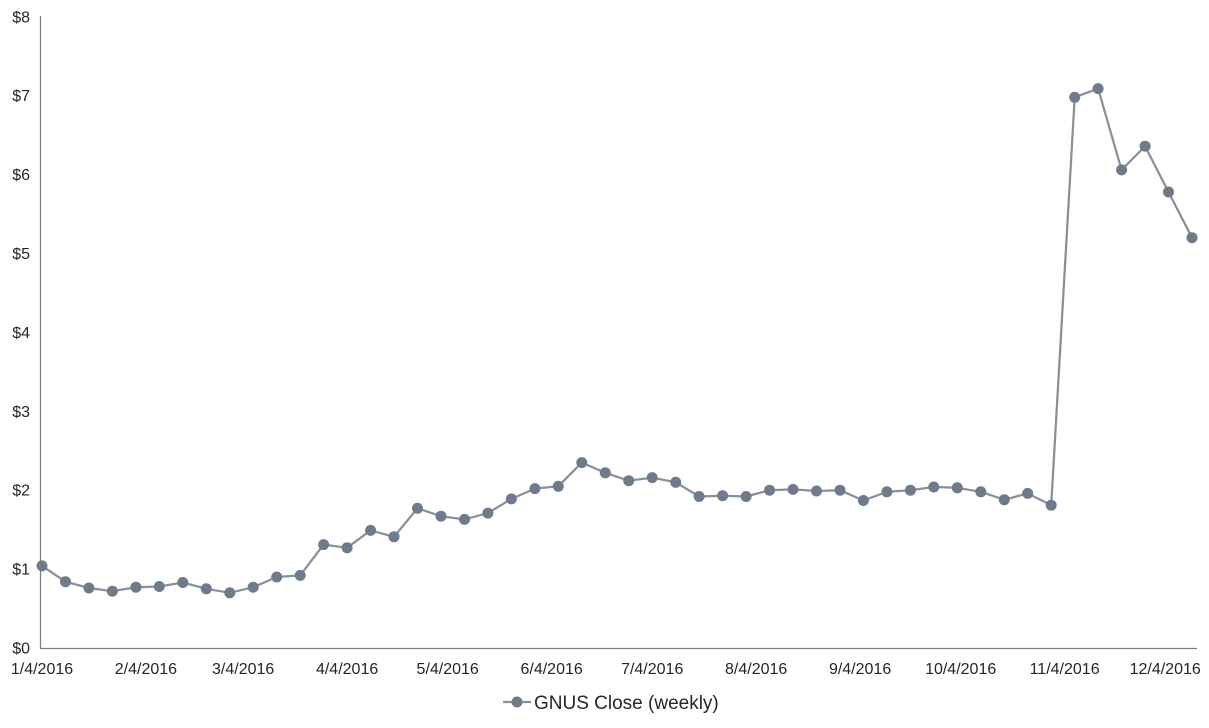  Describe the element at coordinates (21, 175) in the screenshot. I see `y-tick-label: $6` at that location.